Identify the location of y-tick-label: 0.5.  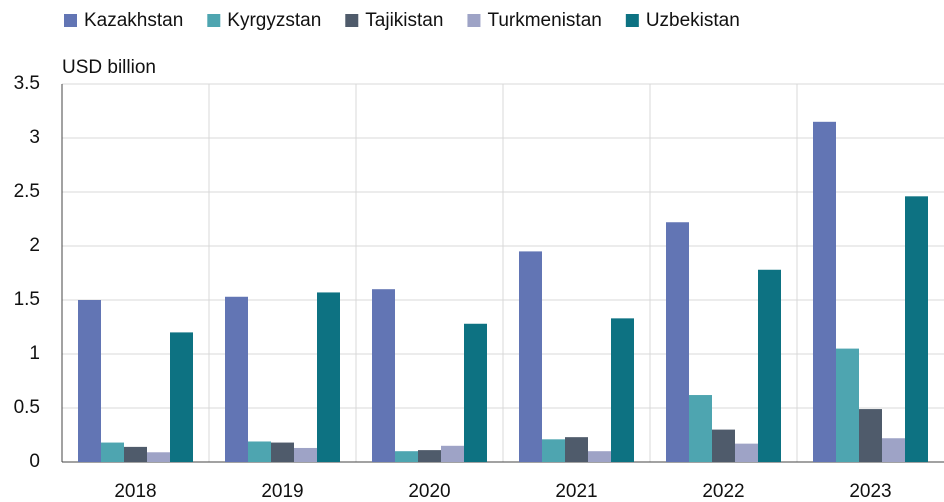
(27, 407).